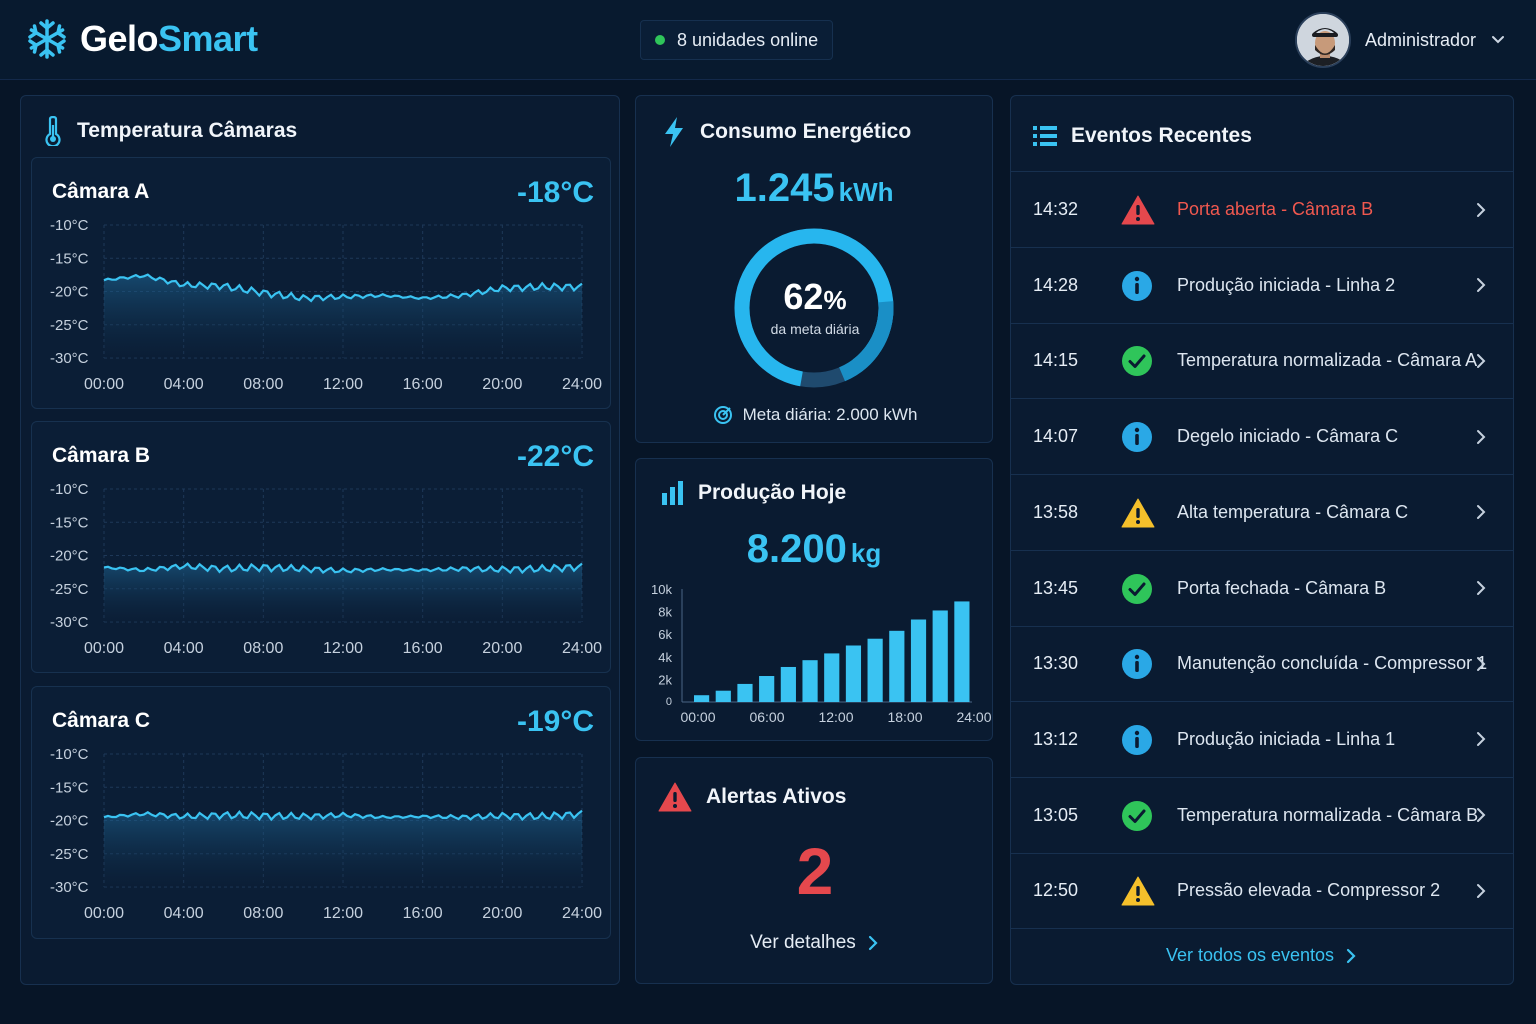 The height and width of the screenshot is (1024, 1536). I want to click on x-tick-label: 06:00, so click(766, 717).